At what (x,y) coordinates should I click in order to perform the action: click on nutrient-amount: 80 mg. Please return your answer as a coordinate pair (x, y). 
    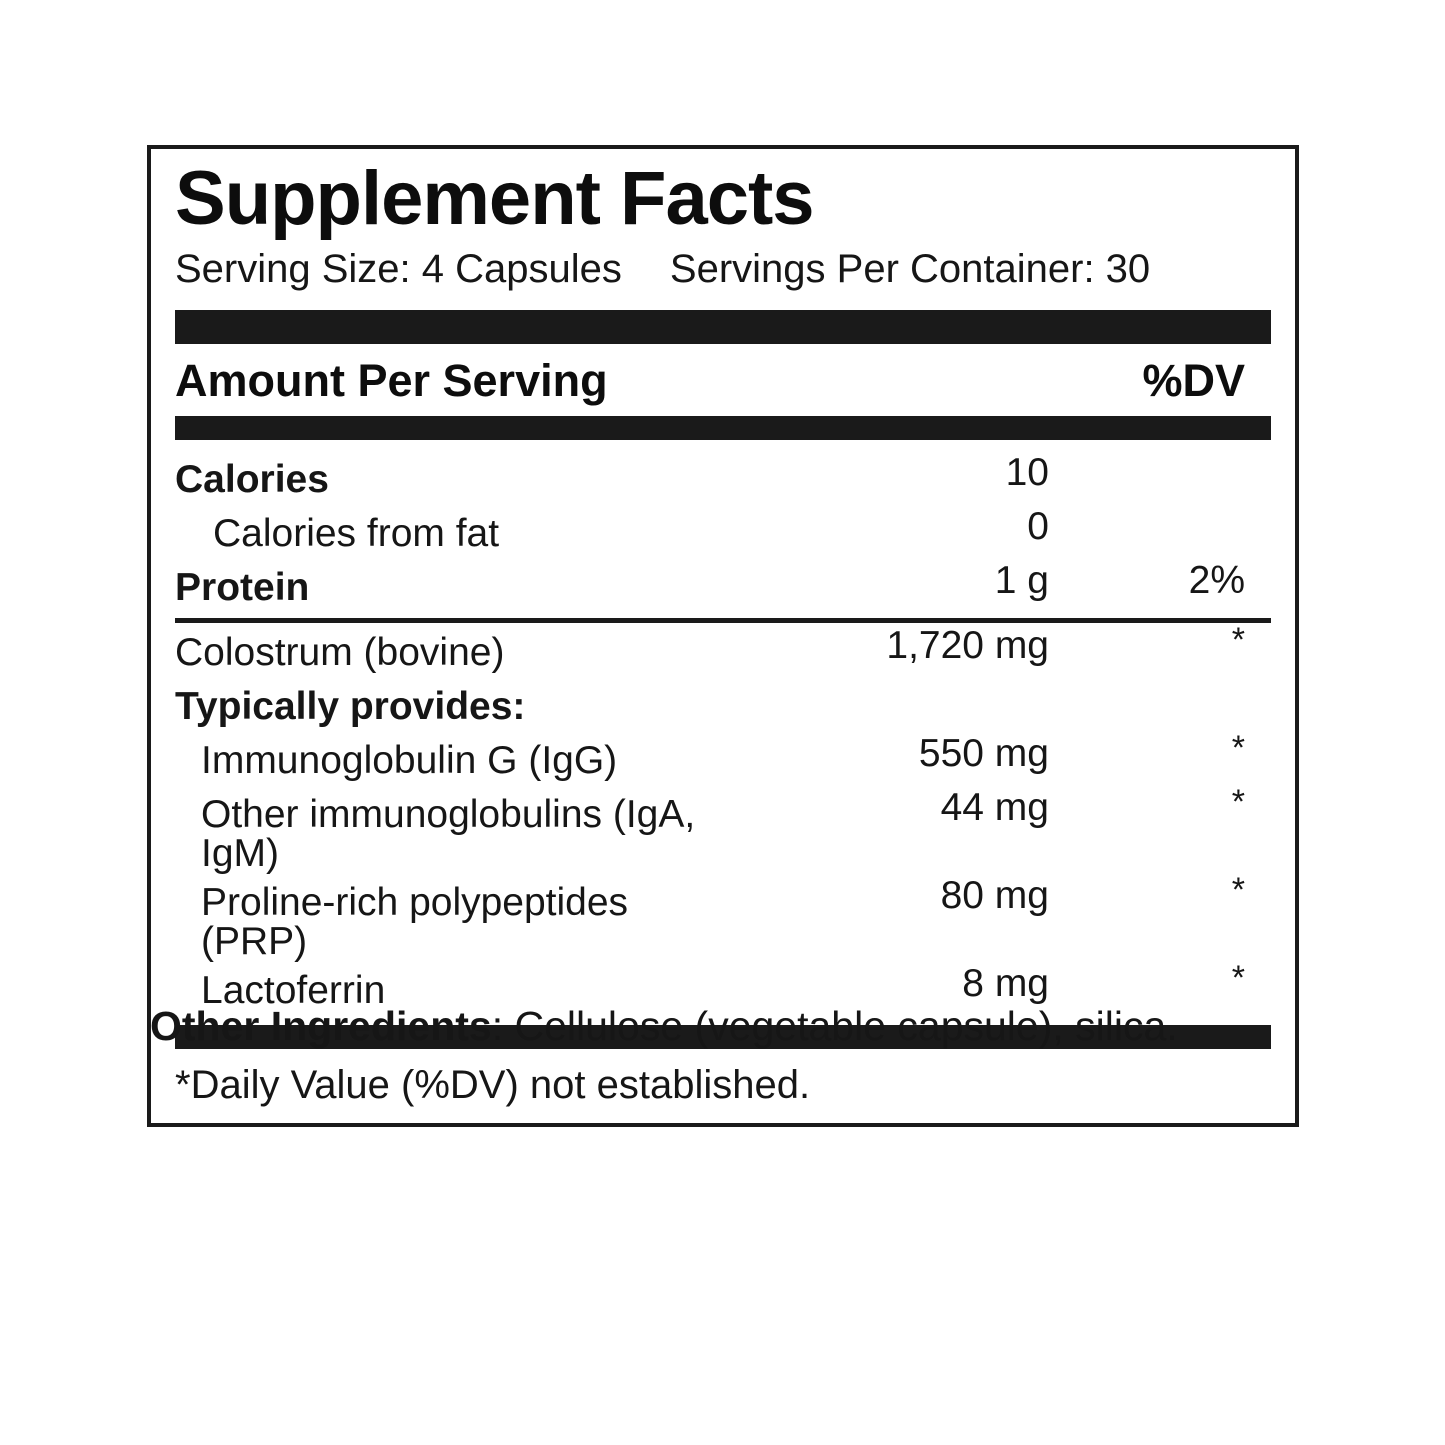
    Looking at the image, I should click on (994, 896).